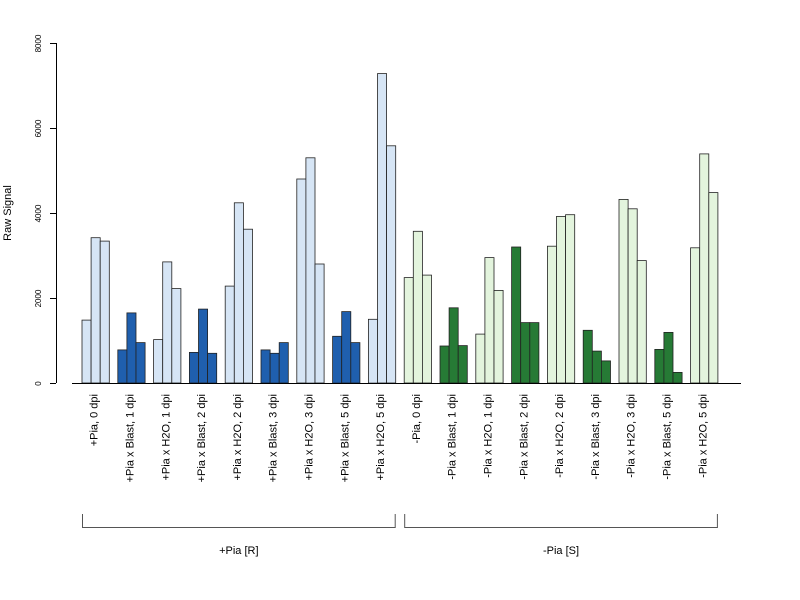  I want to click on category-label: +Pia x Blast, 5 dpi, so click(345, 438).